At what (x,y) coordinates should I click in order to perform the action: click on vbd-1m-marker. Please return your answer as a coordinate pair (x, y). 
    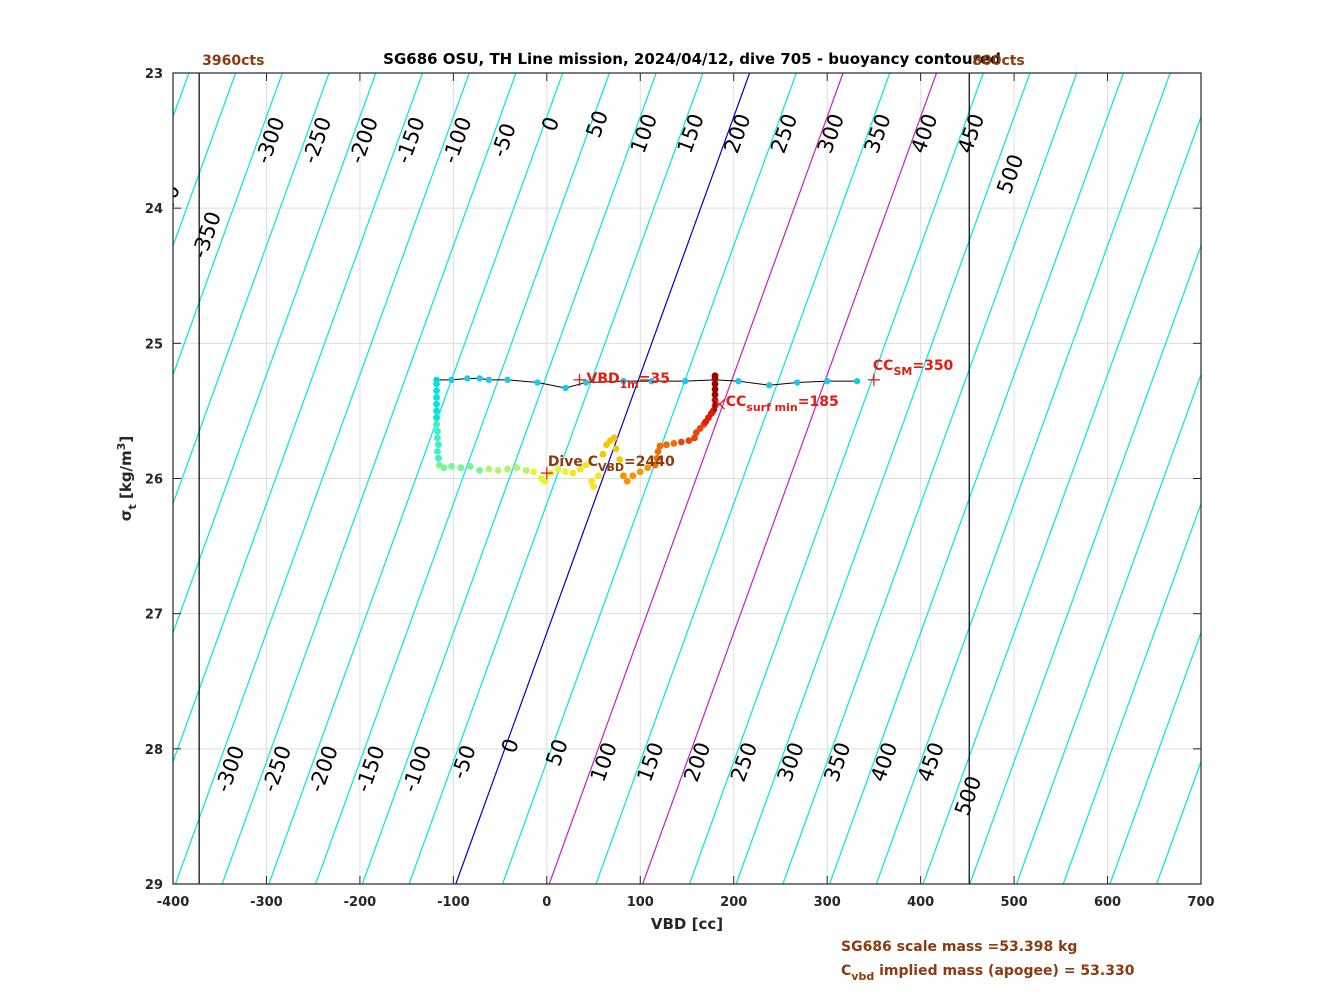
    Looking at the image, I should click on (579, 379).